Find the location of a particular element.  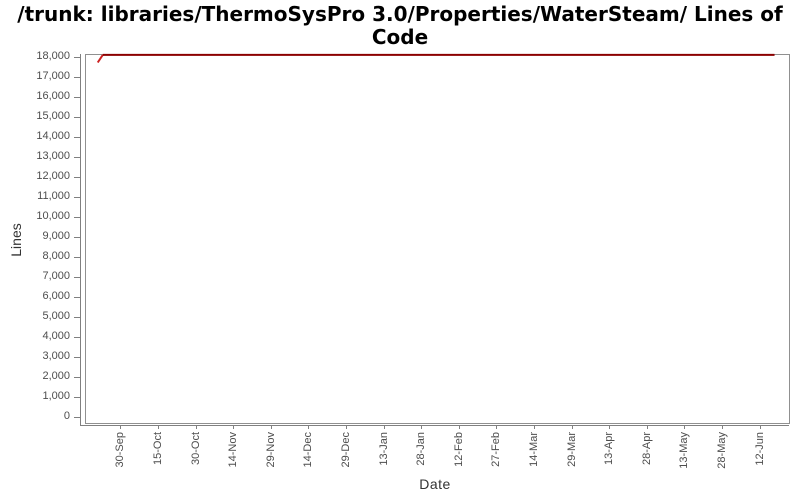

x-tick-label: 29-Mar is located at coordinates (571, 449).